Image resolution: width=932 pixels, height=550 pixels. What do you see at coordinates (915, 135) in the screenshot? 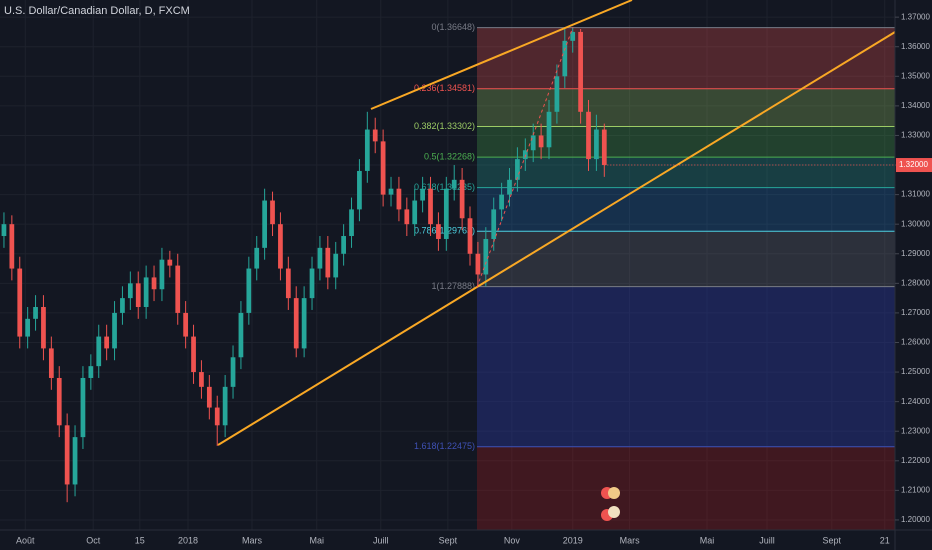
I see `y-tick-label: 1.33000` at bounding box center [915, 135].